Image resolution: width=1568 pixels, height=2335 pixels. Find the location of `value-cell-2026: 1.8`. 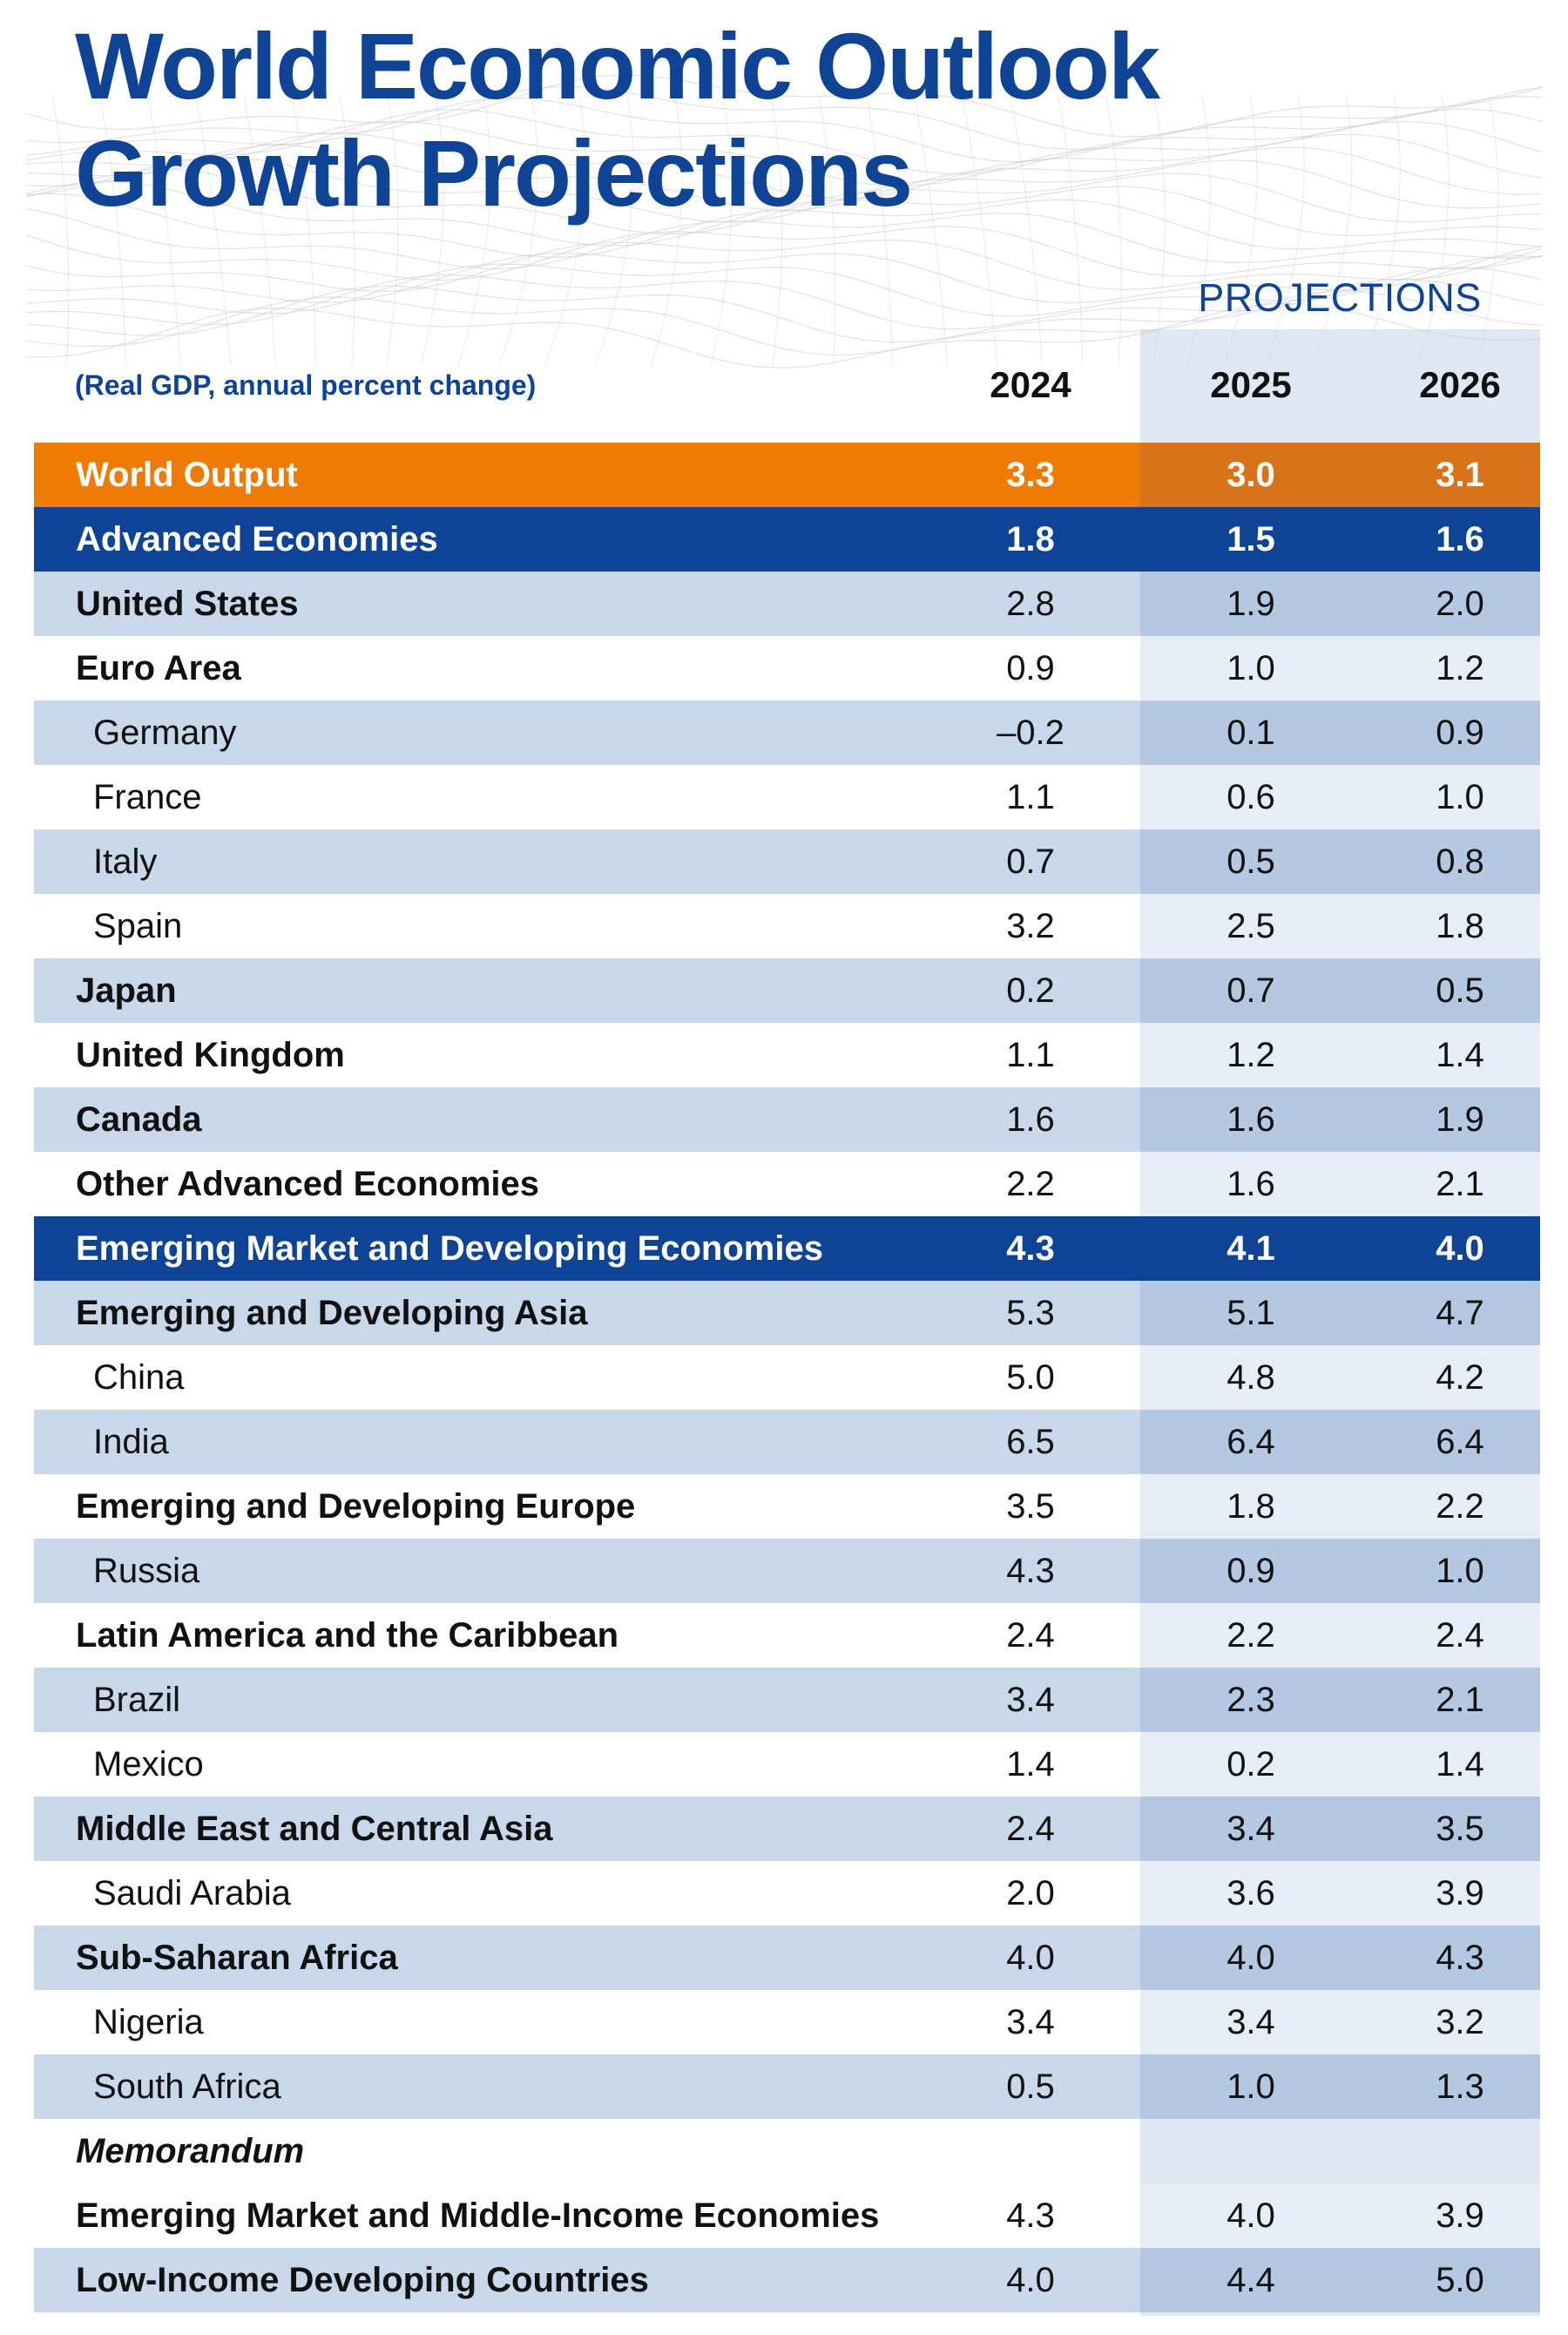

value-cell-2026: 1.8 is located at coordinates (1460, 926).